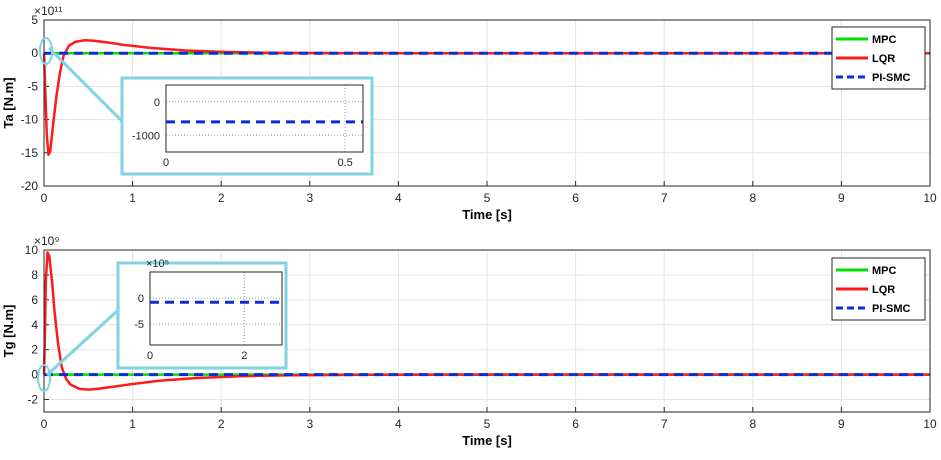 Image resolution: width=941 pixels, height=460 pixels. I want to click on y-exponent-label: ×10¹¹, so click(48, 11).